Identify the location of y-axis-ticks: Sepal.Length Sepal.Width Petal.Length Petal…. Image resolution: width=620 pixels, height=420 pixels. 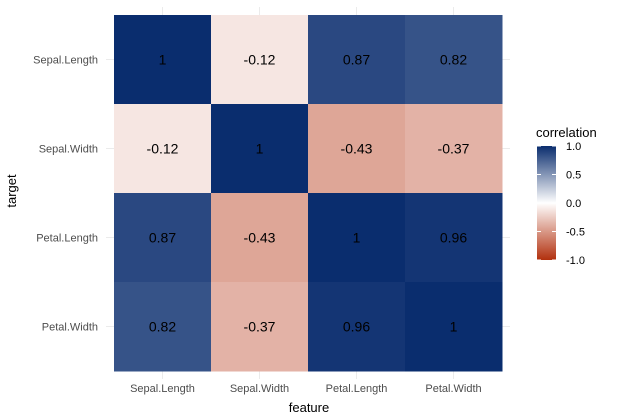
(65, 194).